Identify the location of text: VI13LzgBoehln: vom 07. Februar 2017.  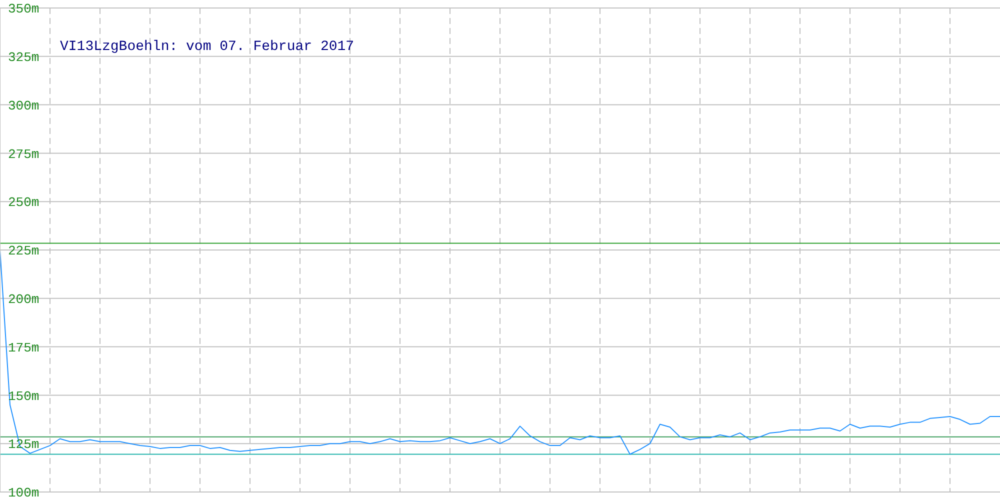
(207, 47).